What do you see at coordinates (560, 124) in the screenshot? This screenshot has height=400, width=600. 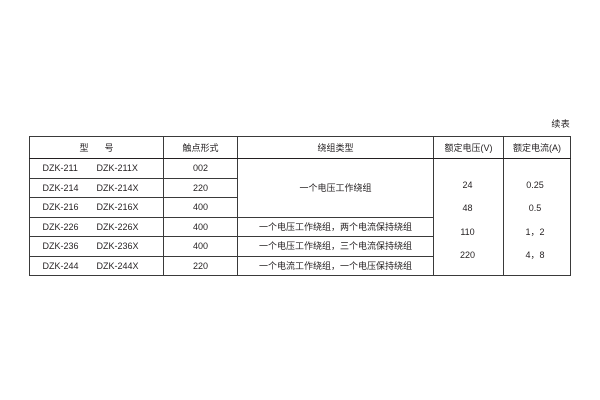 I see `table-continued-caption: 续表` at bounding box center [560, 124].